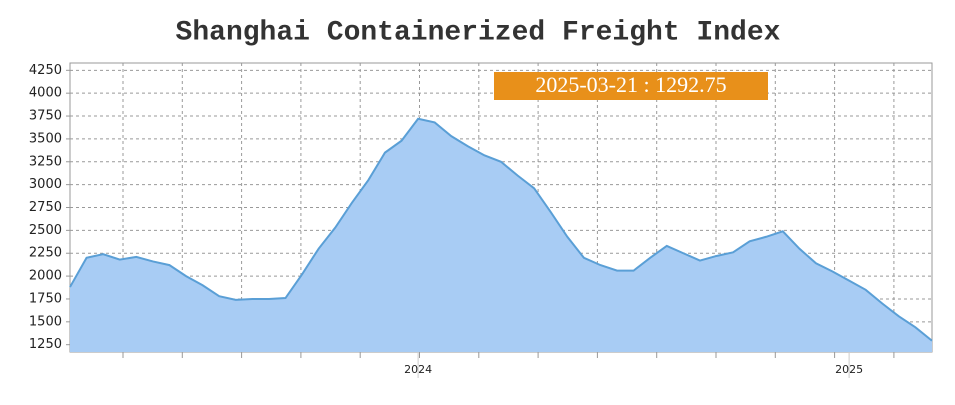  What do you see at coordinates (45, 138) in the screenshot?
I see `y-tick-label: 3500` at bounding box center [45, 138].